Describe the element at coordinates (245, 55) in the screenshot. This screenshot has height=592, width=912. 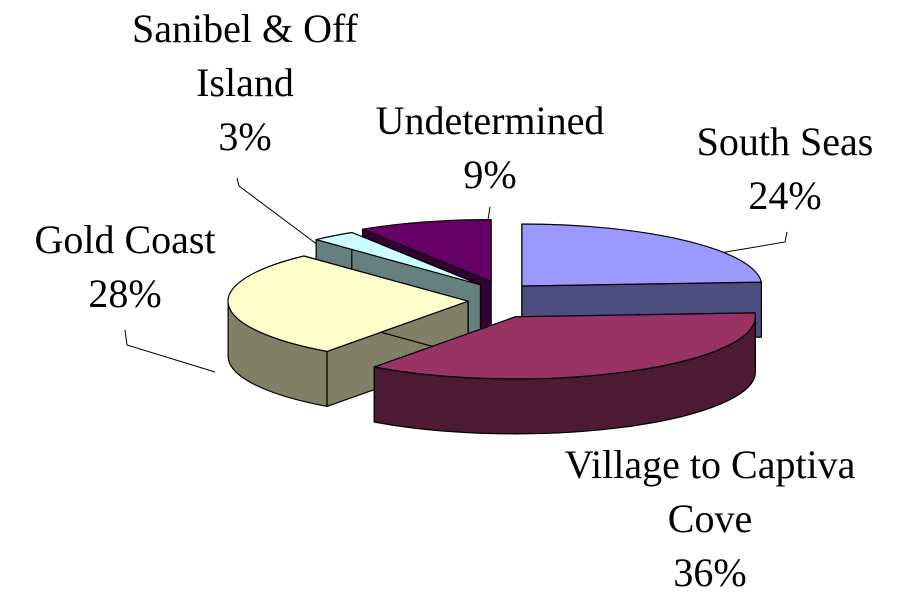
I see `category-label: Sanibel & Off Island` at that location.